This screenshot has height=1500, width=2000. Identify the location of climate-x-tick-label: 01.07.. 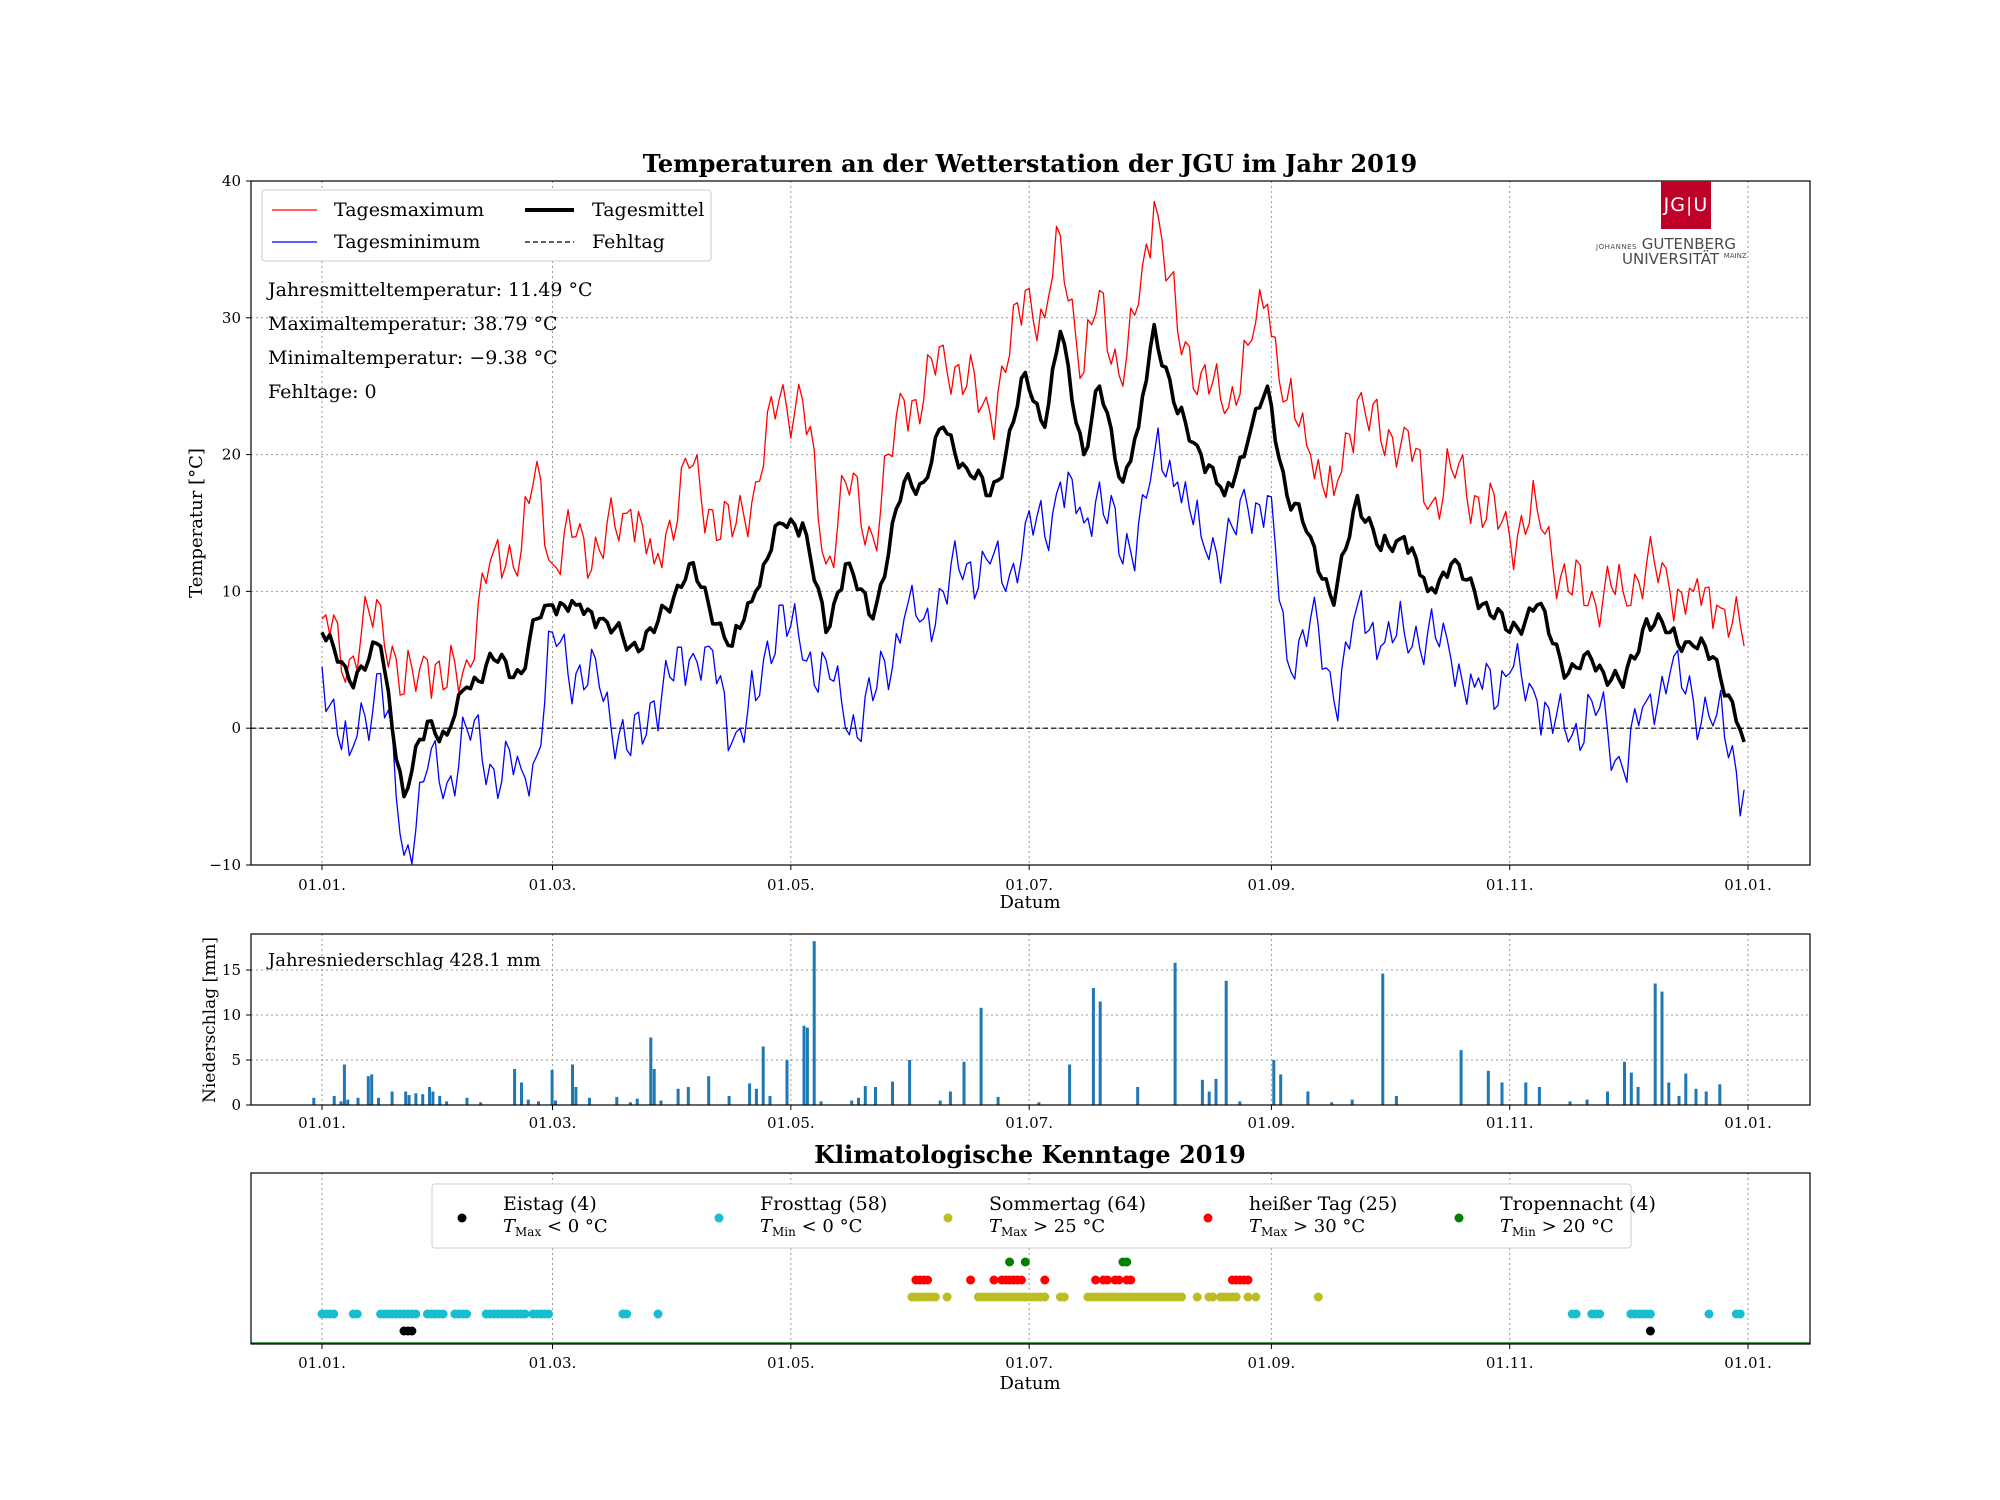
(1029, 1363).